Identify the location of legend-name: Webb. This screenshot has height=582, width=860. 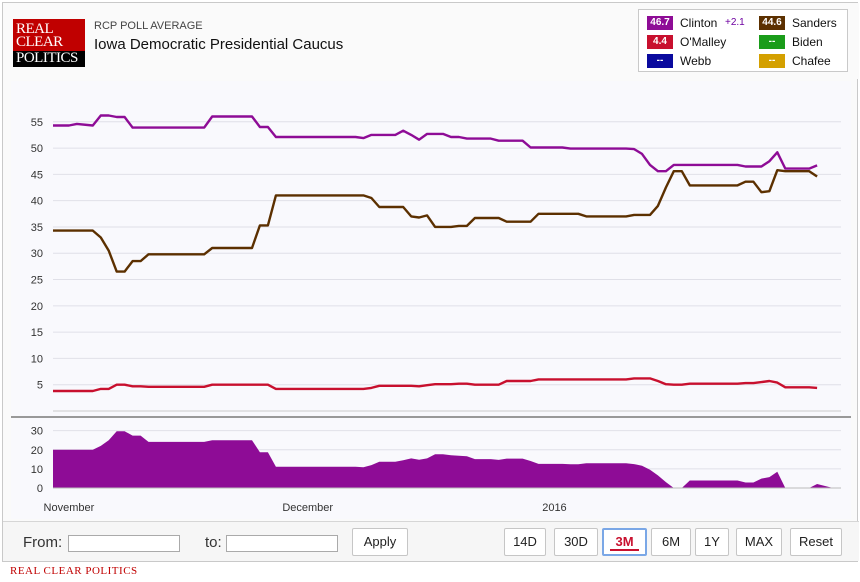
(696, 61).